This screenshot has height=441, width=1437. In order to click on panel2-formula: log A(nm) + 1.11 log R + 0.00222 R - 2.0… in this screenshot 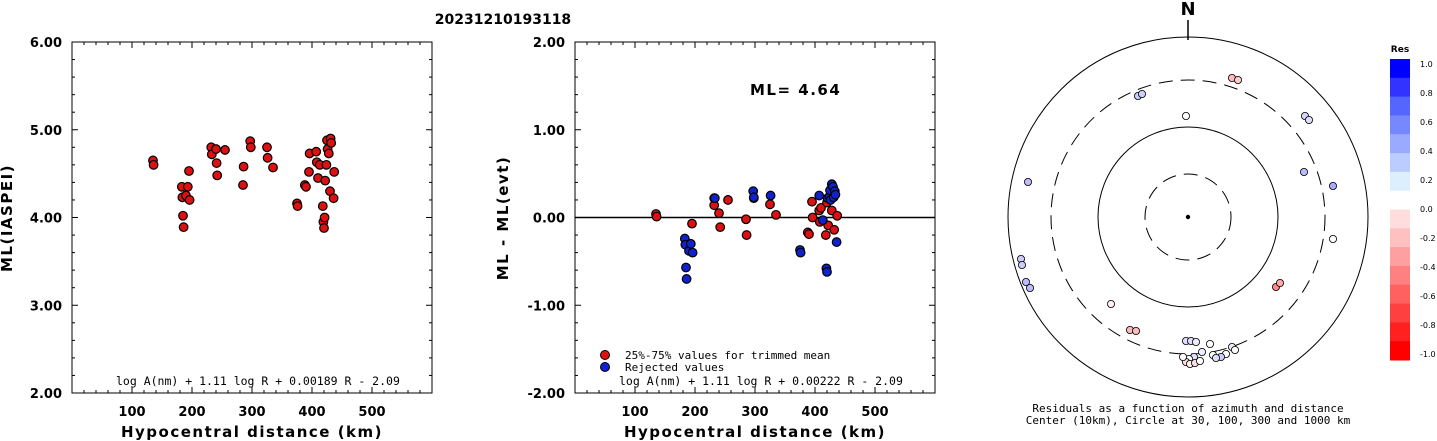, I will do `click(761, 381)`.